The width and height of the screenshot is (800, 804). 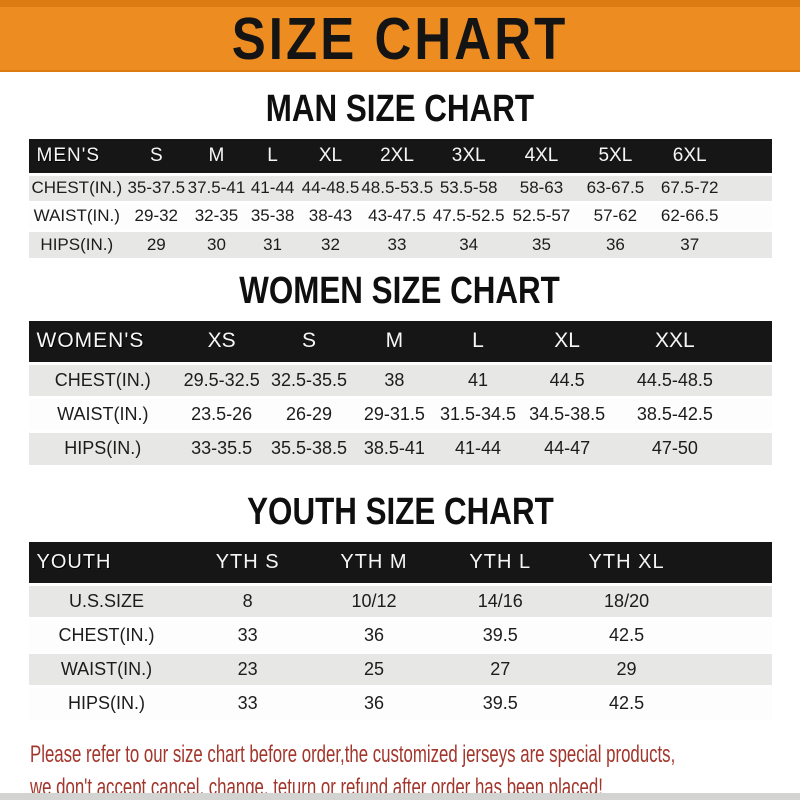 I want to click on youth-section-title-text: YOUTH SIZE CHART, so click(x=400, y=511).